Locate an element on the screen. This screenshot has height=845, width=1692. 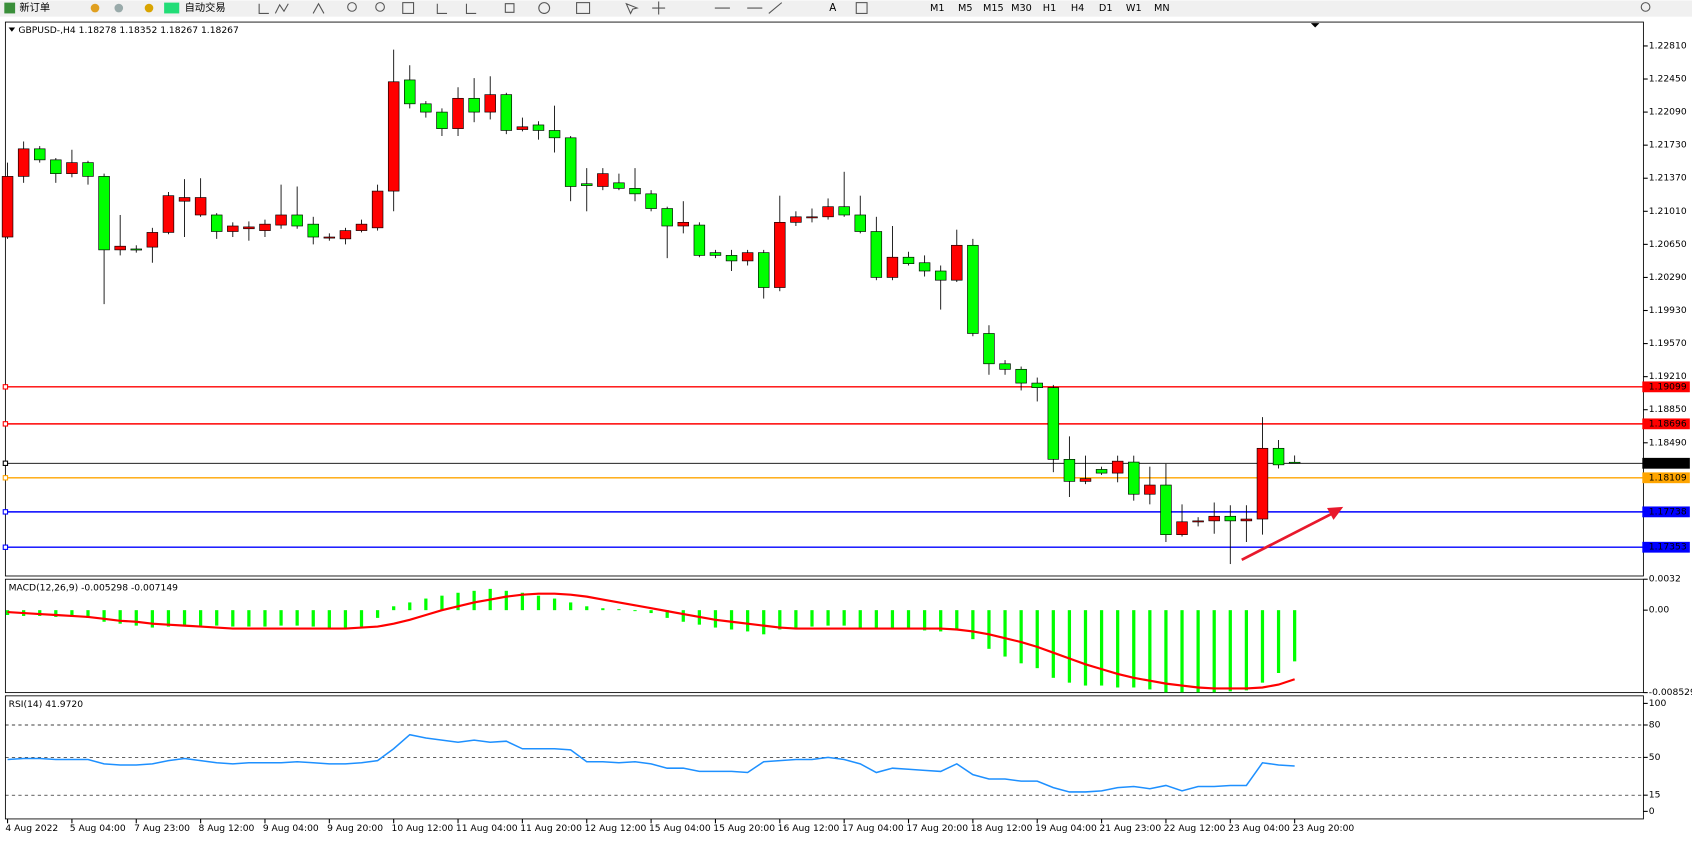
text-tool: A is located at coordinates (832, 8).